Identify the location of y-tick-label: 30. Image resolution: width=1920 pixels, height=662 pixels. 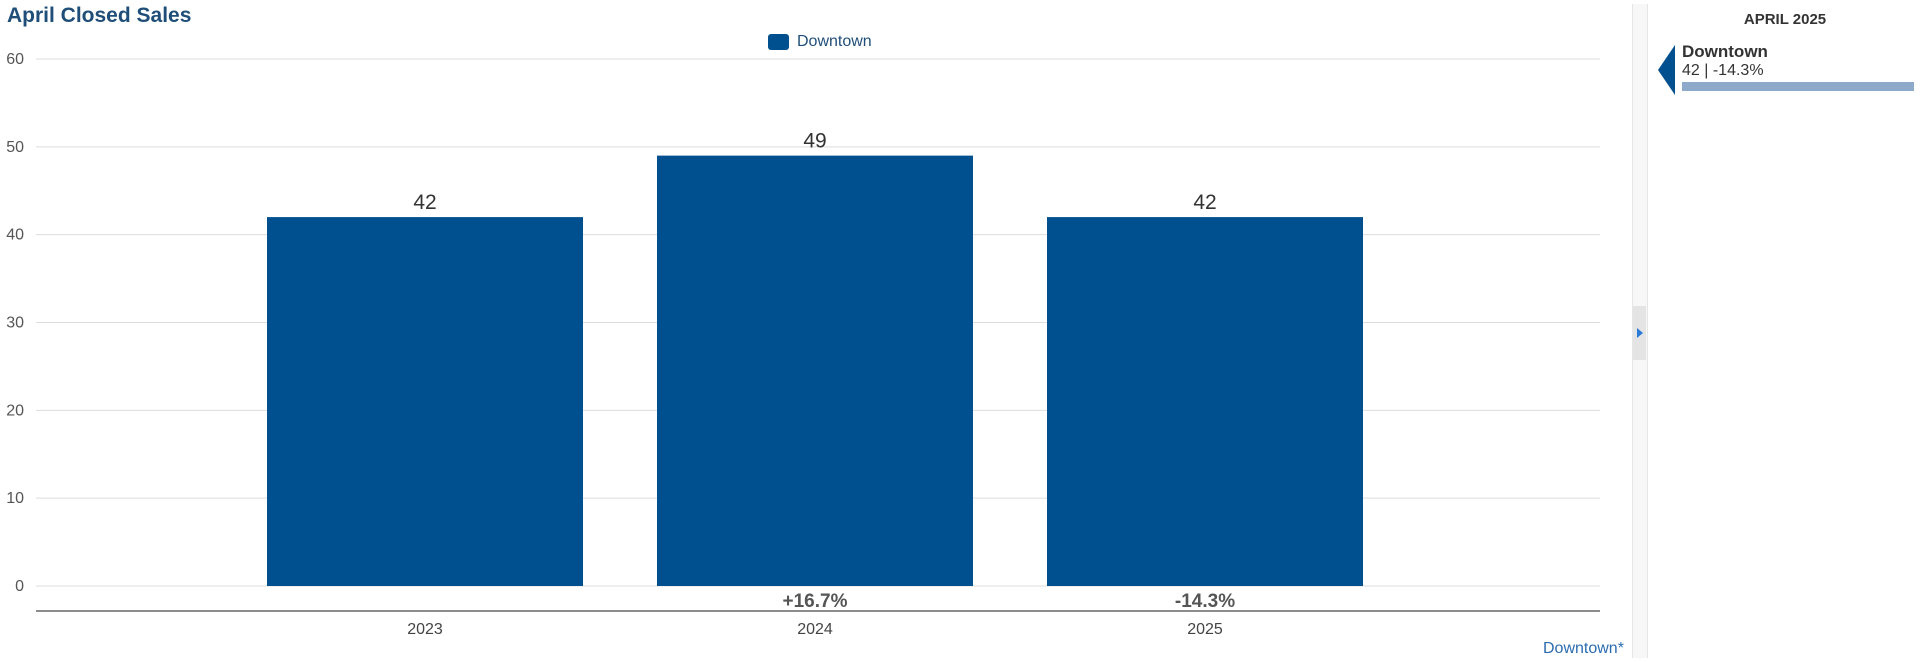
(15, 323).